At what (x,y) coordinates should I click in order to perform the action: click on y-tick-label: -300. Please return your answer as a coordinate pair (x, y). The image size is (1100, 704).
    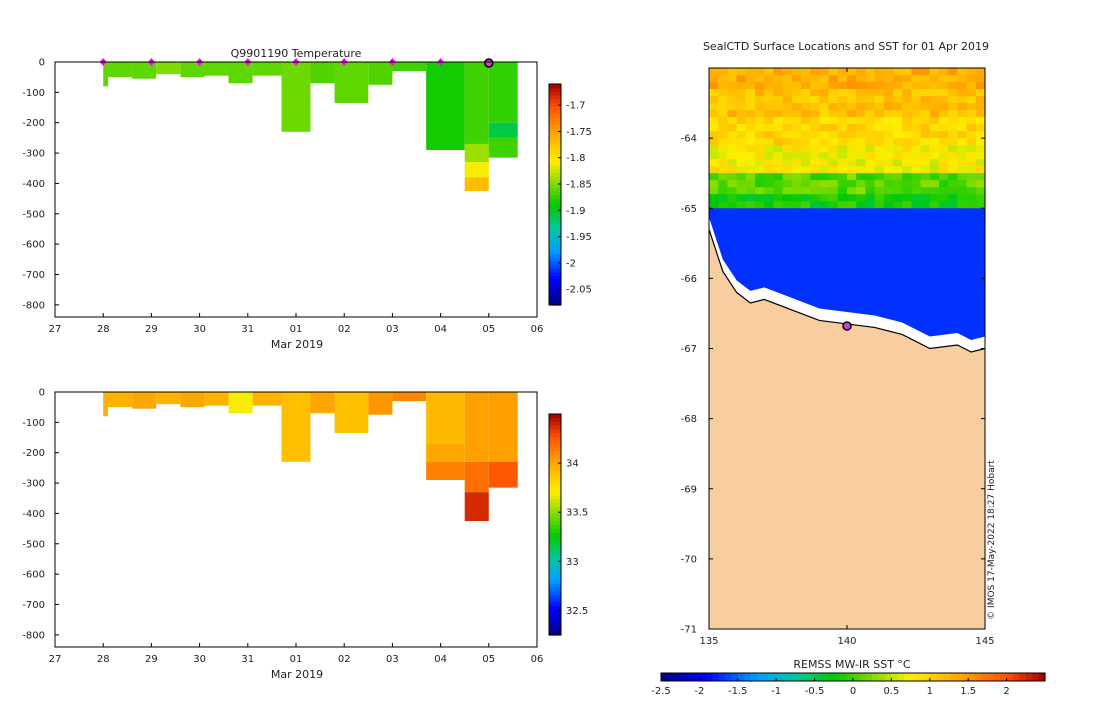
    Looking at the image, I should click on (33, 484).